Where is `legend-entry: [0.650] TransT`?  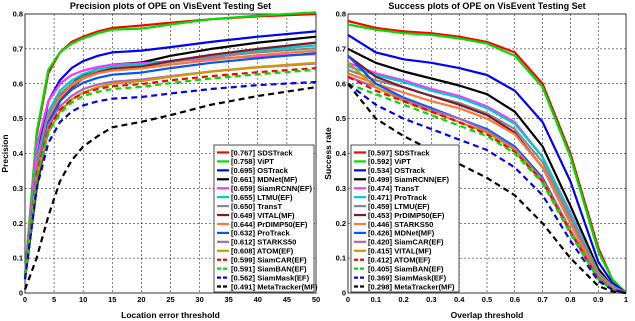
legend-entry: [0.650] TransT is located at coordinates (256, 206).